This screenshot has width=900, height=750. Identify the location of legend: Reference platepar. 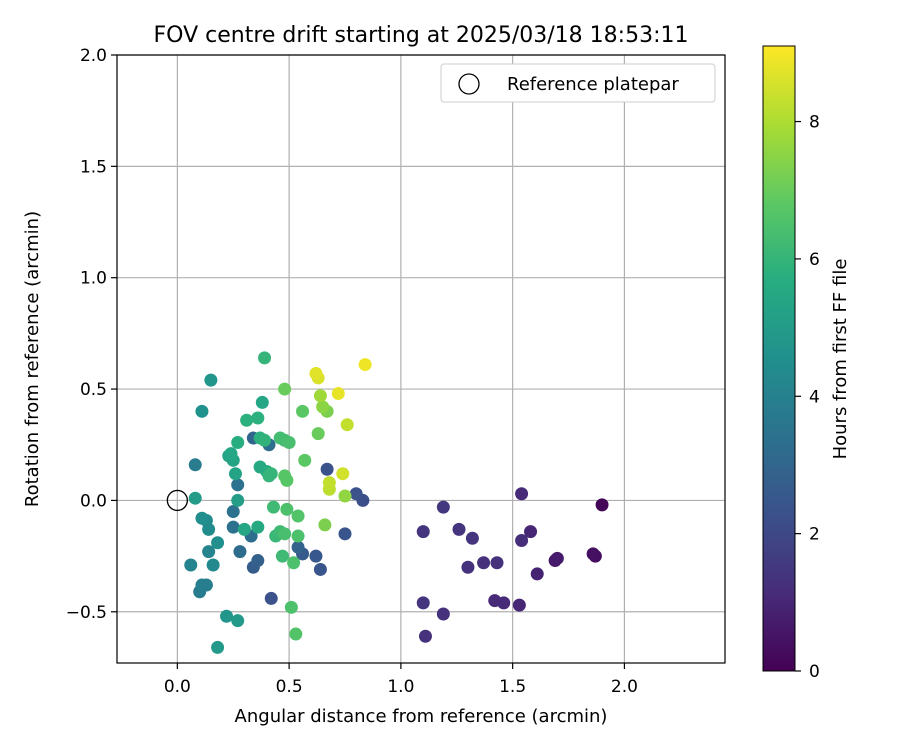
(578, 83).